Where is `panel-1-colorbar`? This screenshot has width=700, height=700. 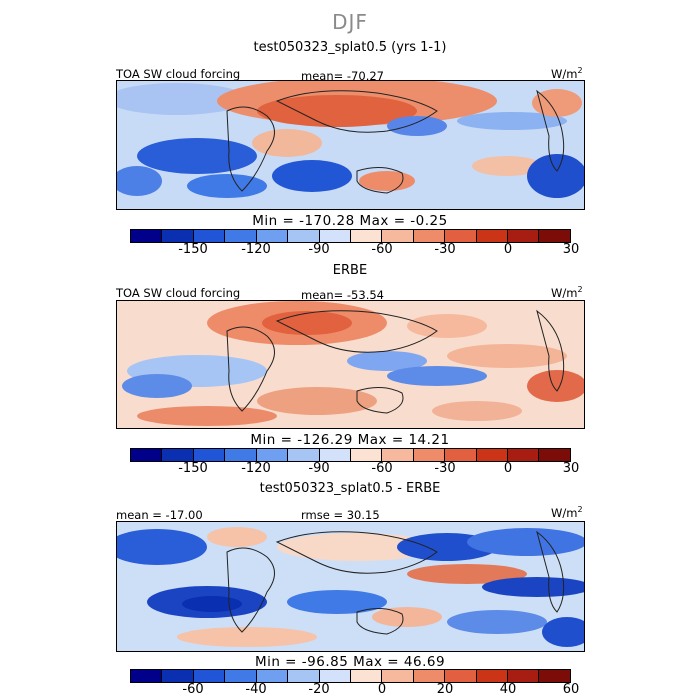
panel-1-colorbar is located at coordinates (350, 236).